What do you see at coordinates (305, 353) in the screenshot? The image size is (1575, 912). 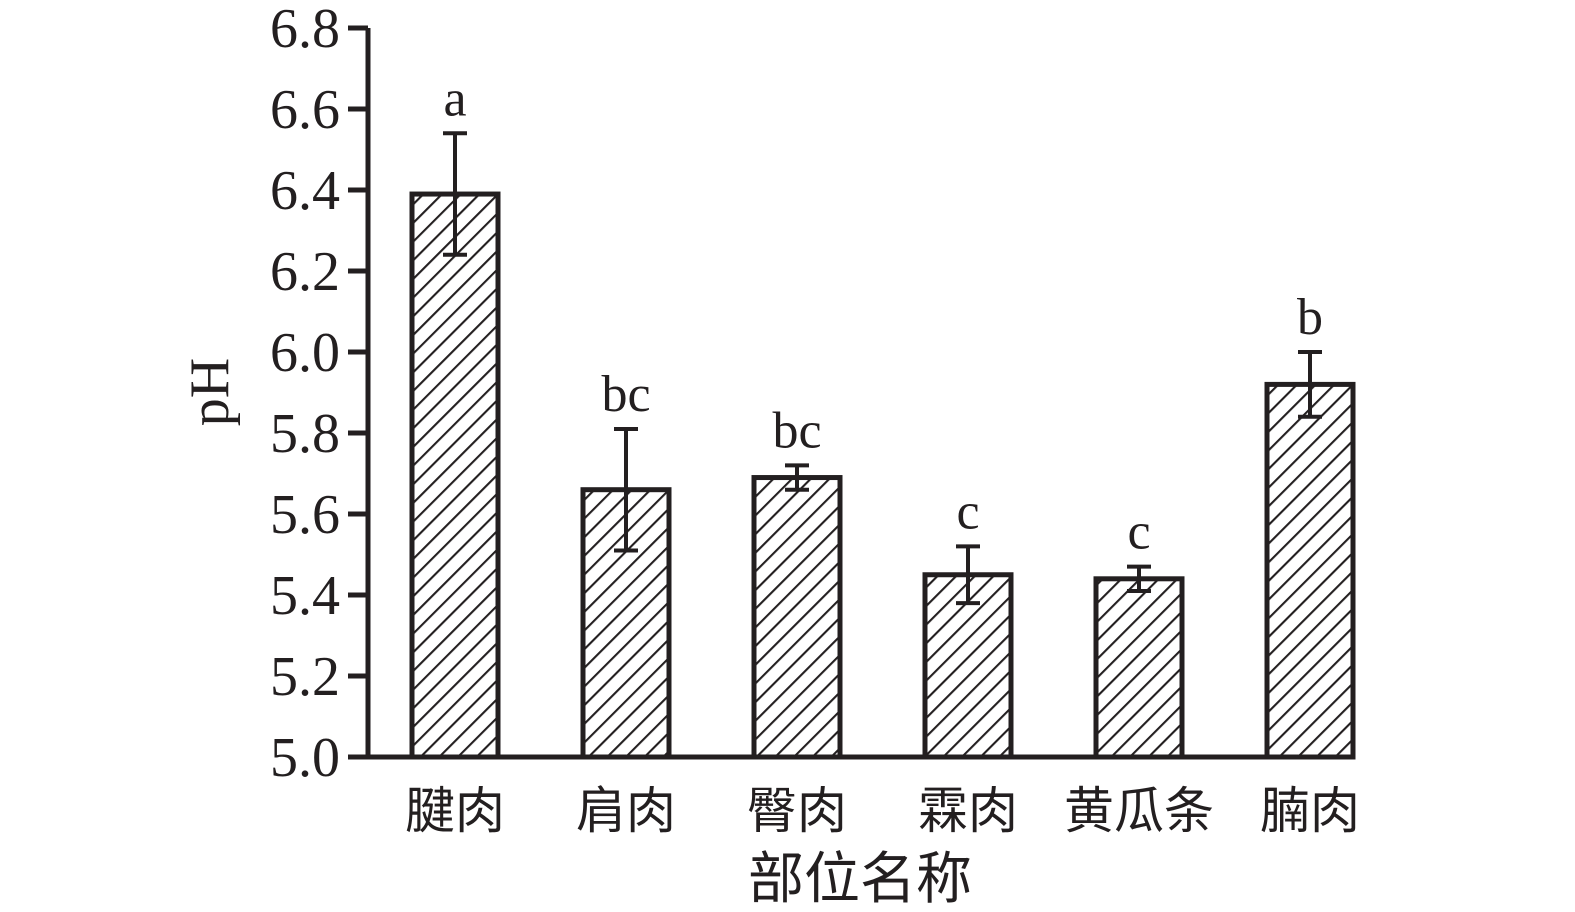 I see `y-axis-tick-label: 6.0` at bounding box center [305, 353].